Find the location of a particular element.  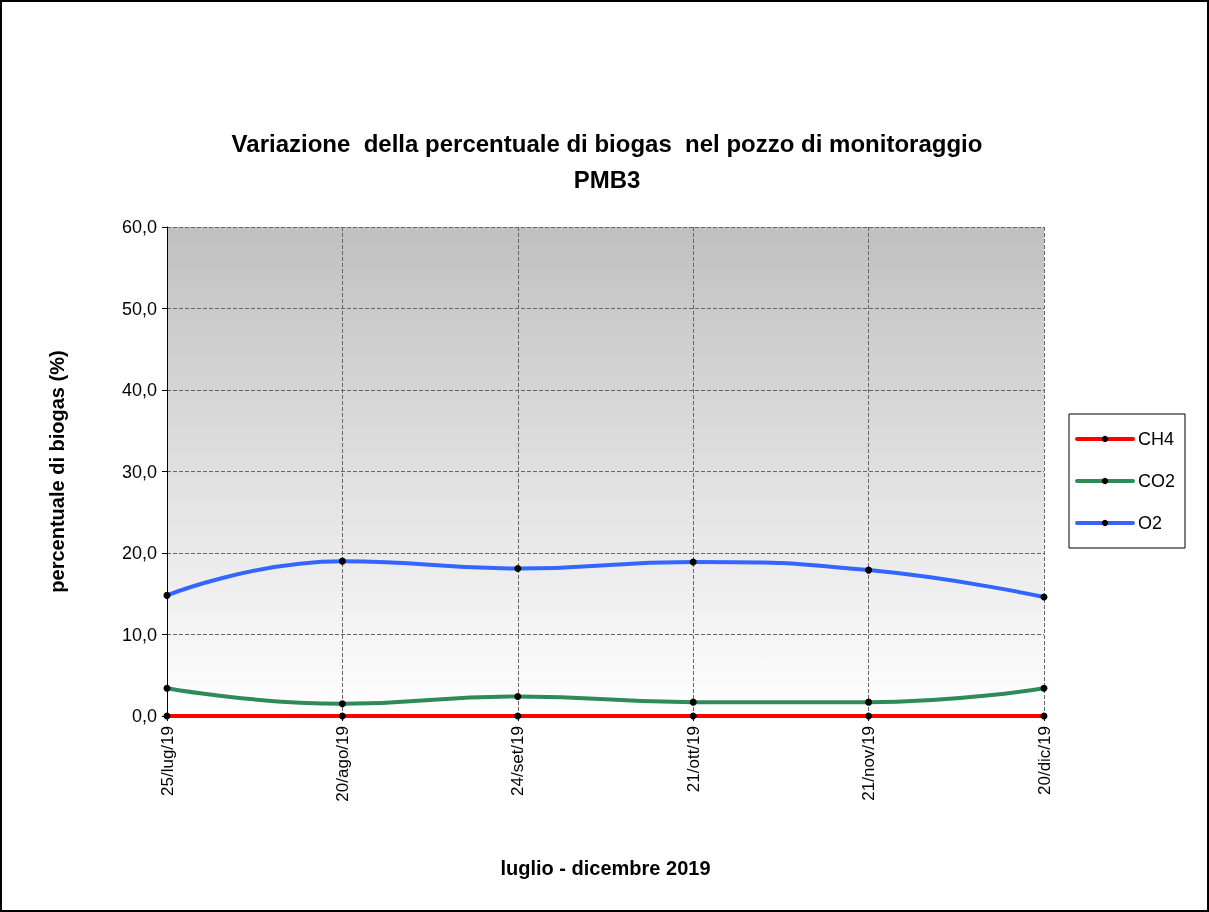

y-tick-label: 50,0 is located at coordinates (139, 308).